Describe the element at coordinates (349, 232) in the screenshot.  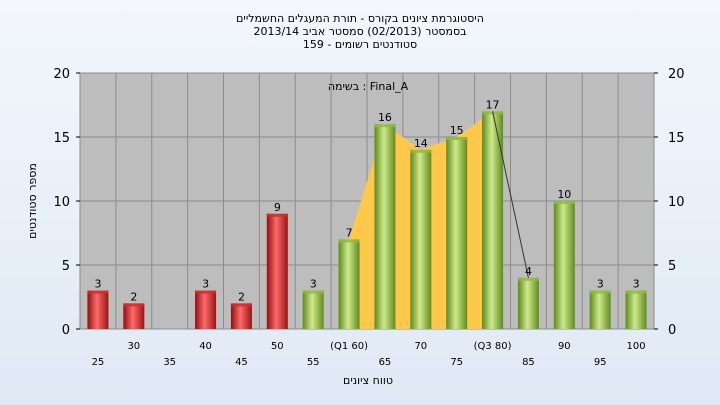
I see `bar-value-label: 7` at that location.